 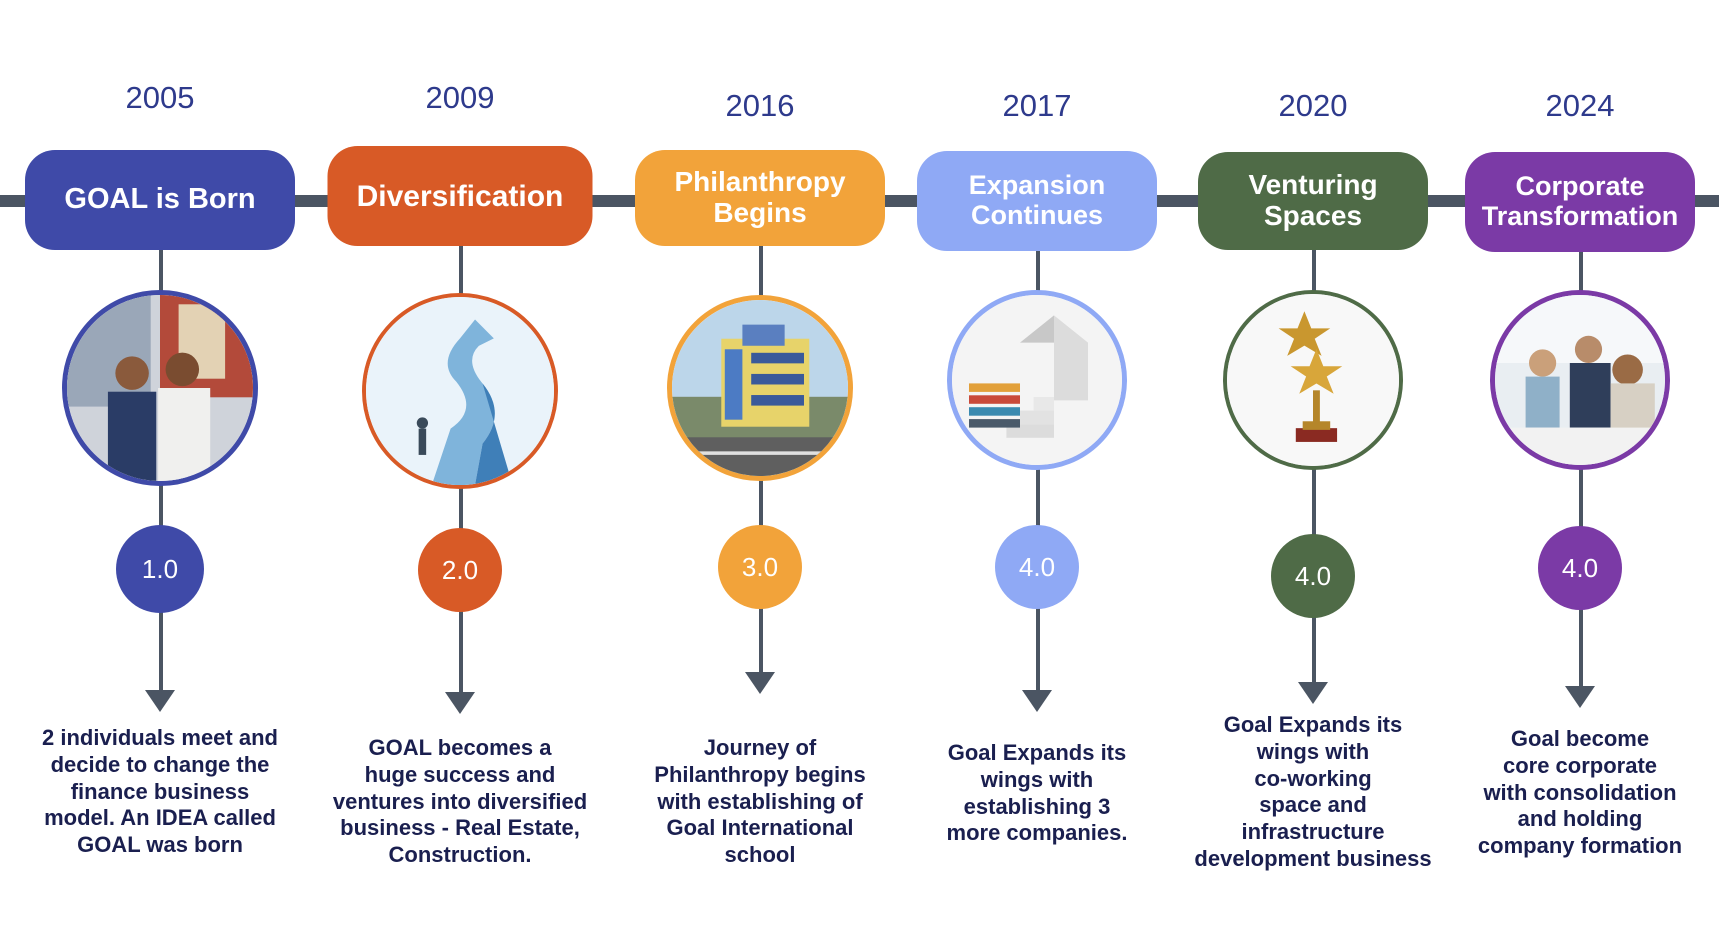 I want to click on version-number: 2.0, so click(x=460, y=569).